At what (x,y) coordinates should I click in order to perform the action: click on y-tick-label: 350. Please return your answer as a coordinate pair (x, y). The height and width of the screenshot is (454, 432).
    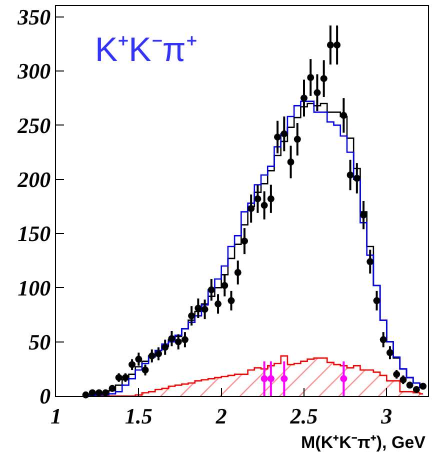
    Looking at the image, I should click on (33, 17).